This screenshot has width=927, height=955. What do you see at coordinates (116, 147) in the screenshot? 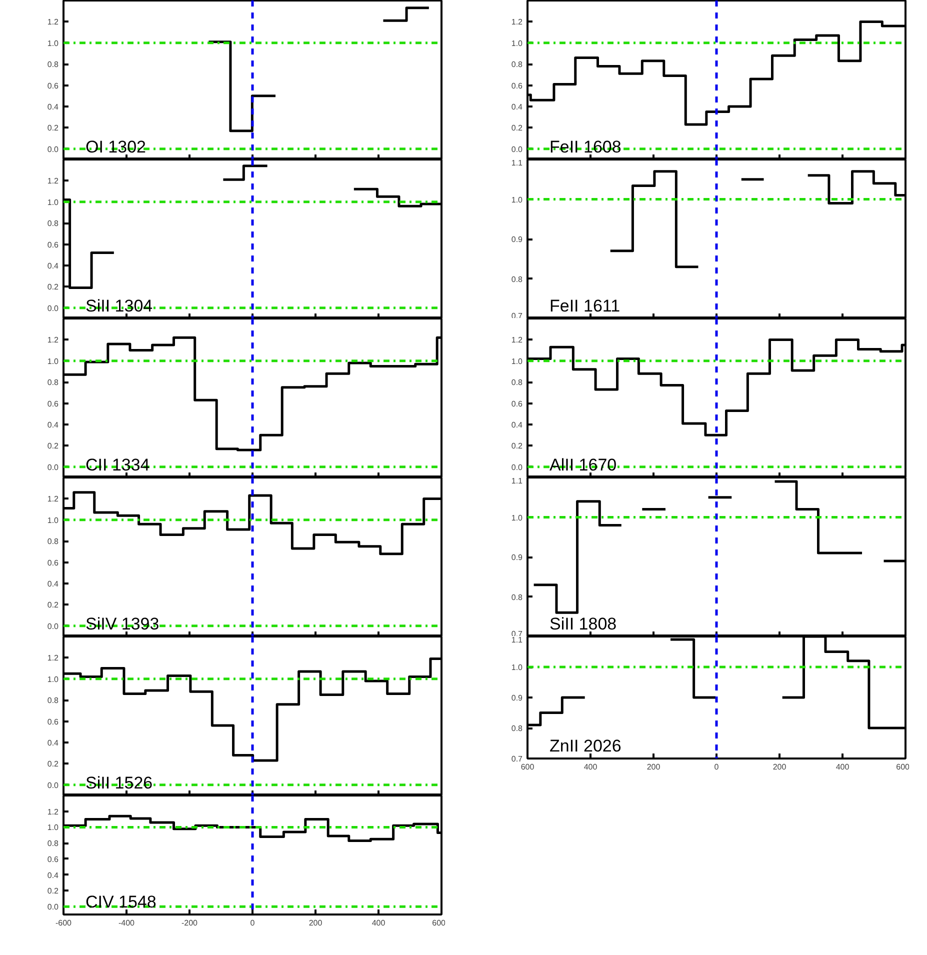
I see `annotation: OI 1302` at bounding box center [116, 147].